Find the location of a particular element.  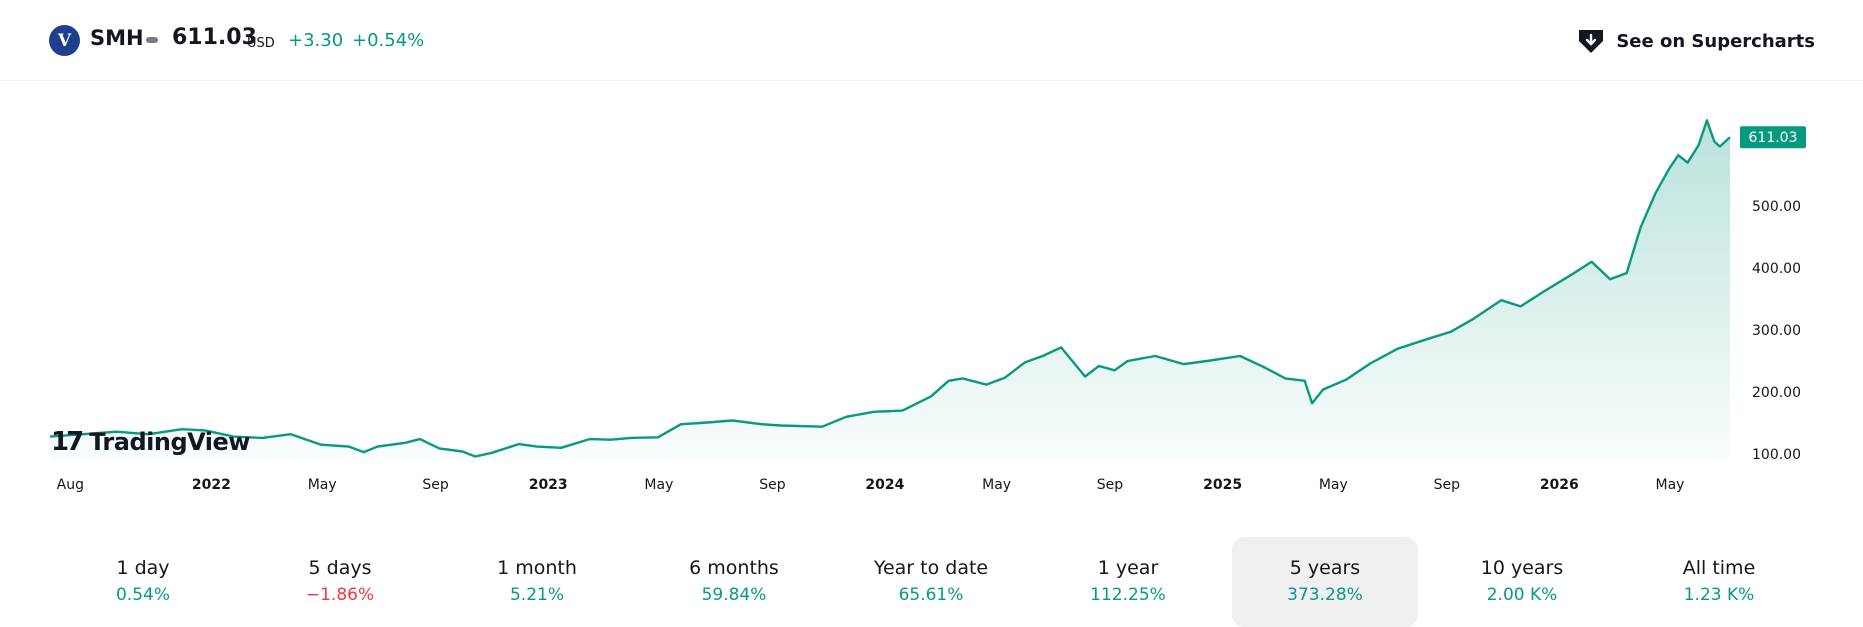

period-label: 5 days is located at coordinates (340, 568).